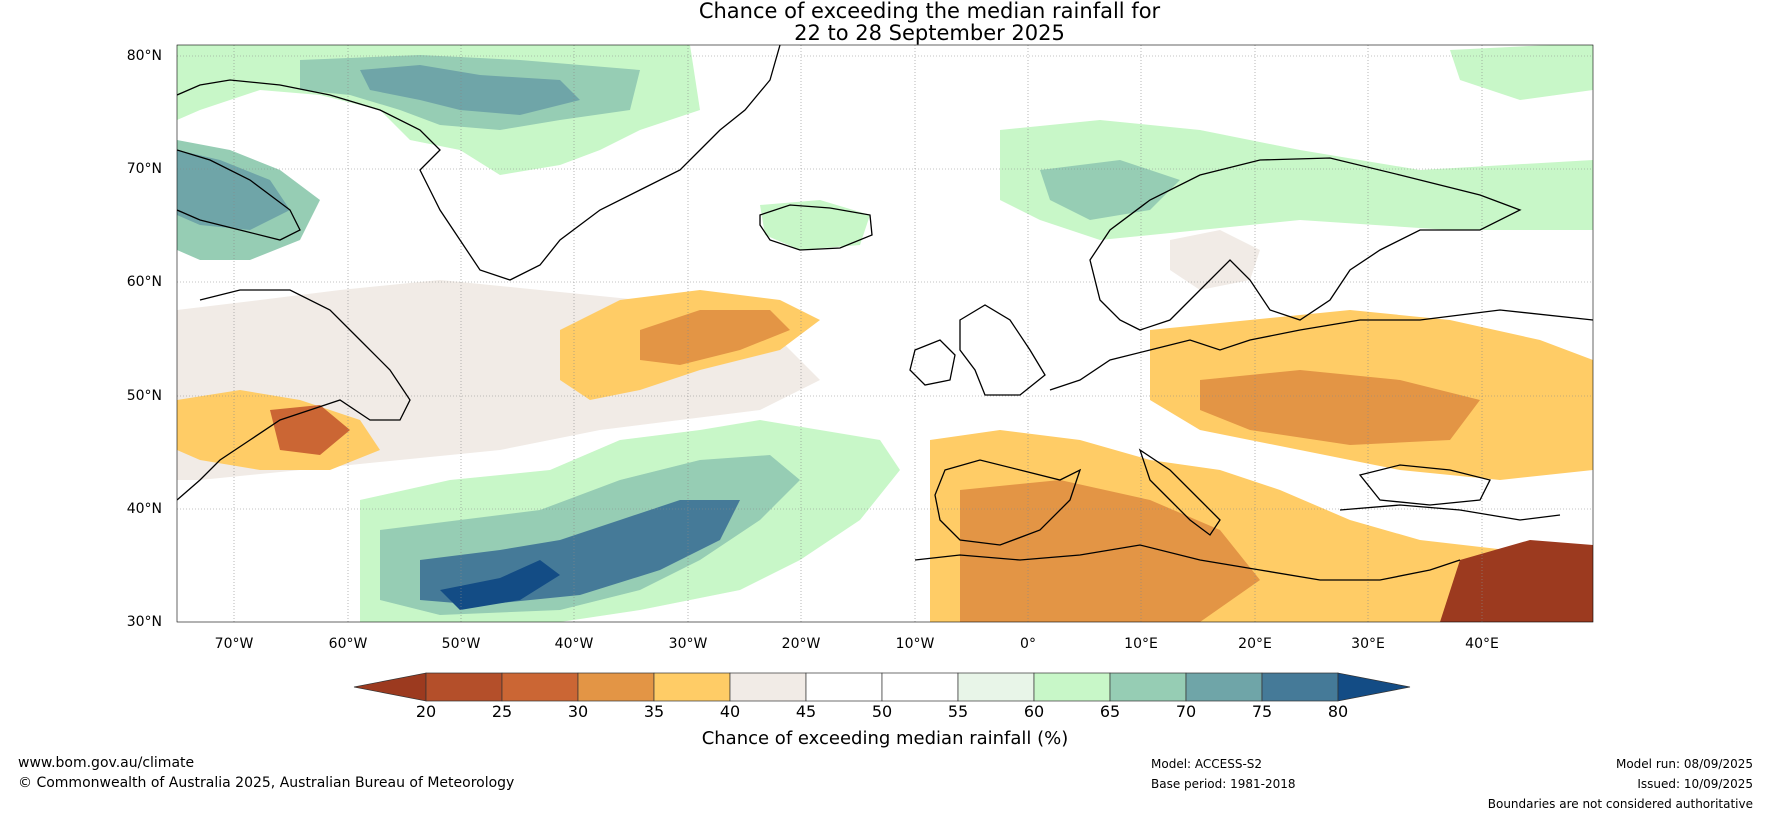 The image size is (1770, 816). Describe the element at coordinates (426, 711) in the screenshot. I see `colorbar-tick-label: 20` at that location.